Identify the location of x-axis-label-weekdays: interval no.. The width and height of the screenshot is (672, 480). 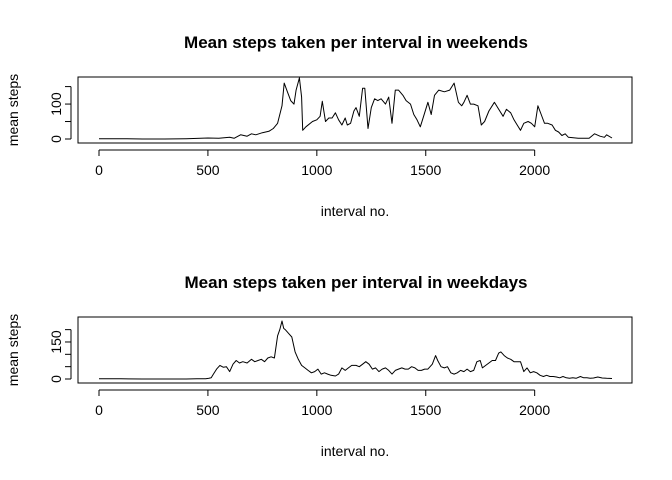
(355, 451).